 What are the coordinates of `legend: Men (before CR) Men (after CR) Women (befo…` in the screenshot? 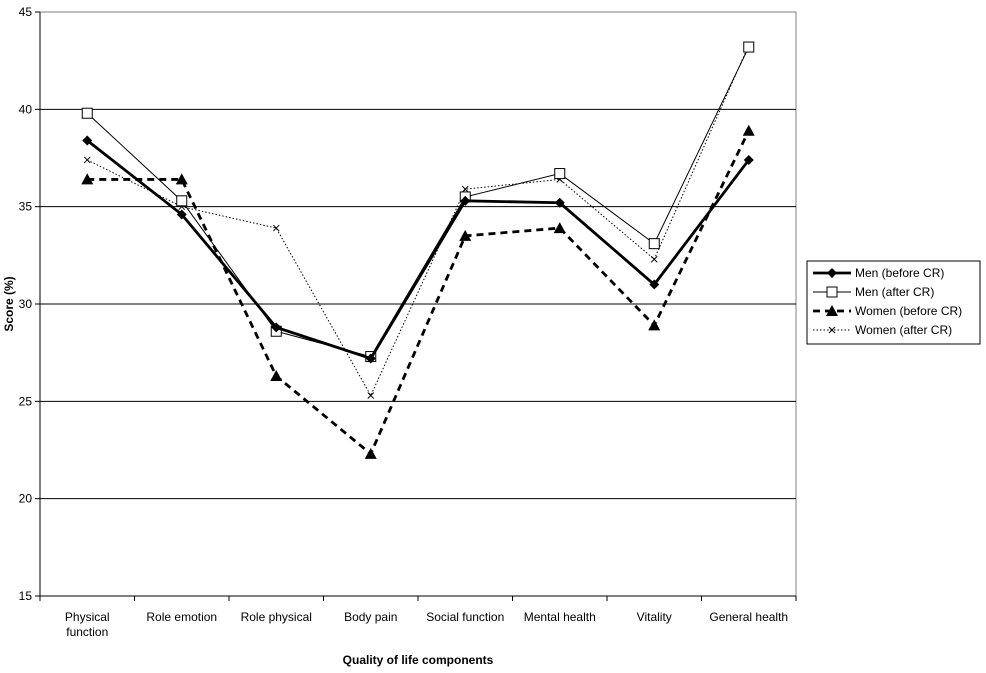 It's located at (893, 302).